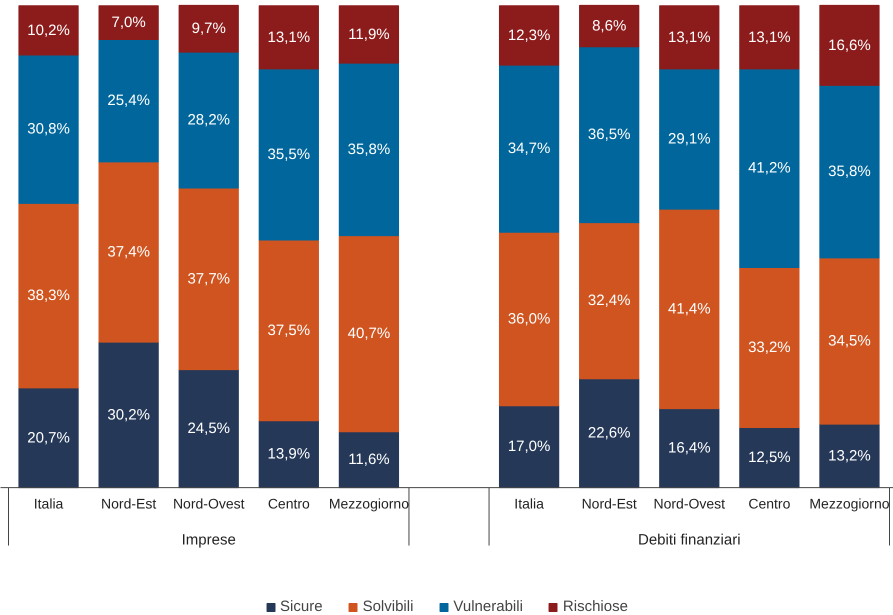 Image resolution: width=893 pixels, height=615 pixels. What do you see at coordinates (595, 606) in the screenshot?
I see `legend-label: Rischiose` at bounding box center [595, 606].